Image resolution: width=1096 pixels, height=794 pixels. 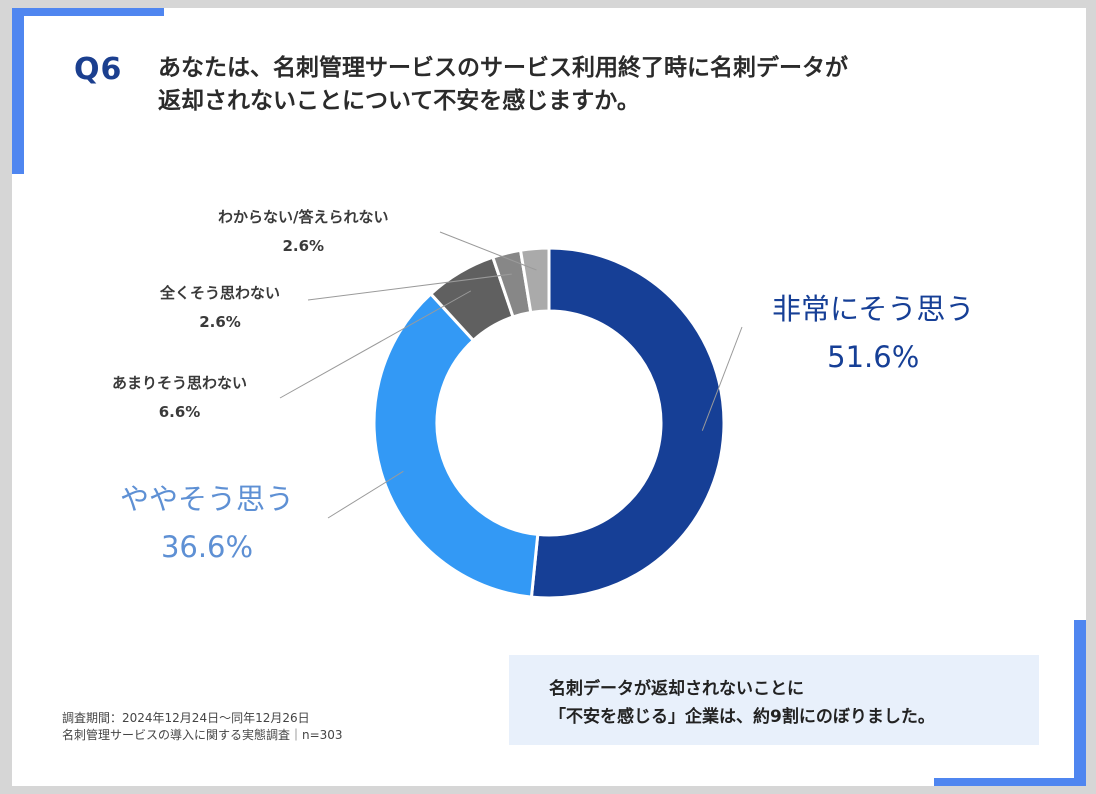 I want to click on summary-line2: 「不安を感じる」企業は、約9割にのぼりました。, so click(x=742, y=717).